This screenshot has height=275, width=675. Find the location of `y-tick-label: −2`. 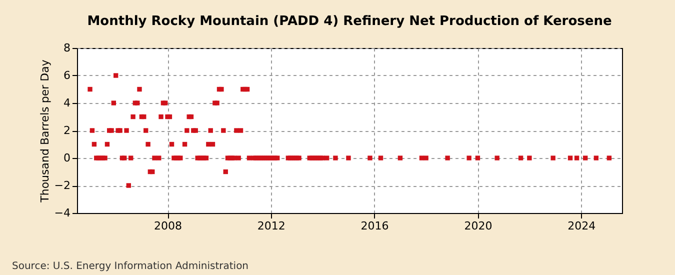

y-tick-label: −2 is located at coordinates (62, 185).